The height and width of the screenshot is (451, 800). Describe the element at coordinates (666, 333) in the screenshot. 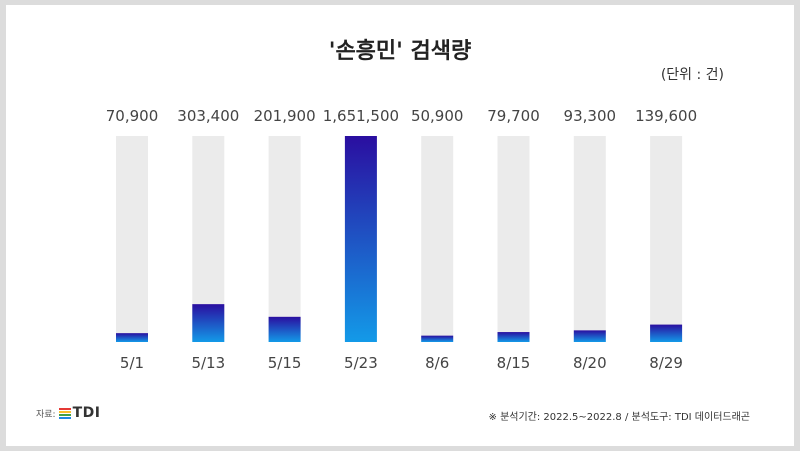

I see `bar-8/29` at that location.